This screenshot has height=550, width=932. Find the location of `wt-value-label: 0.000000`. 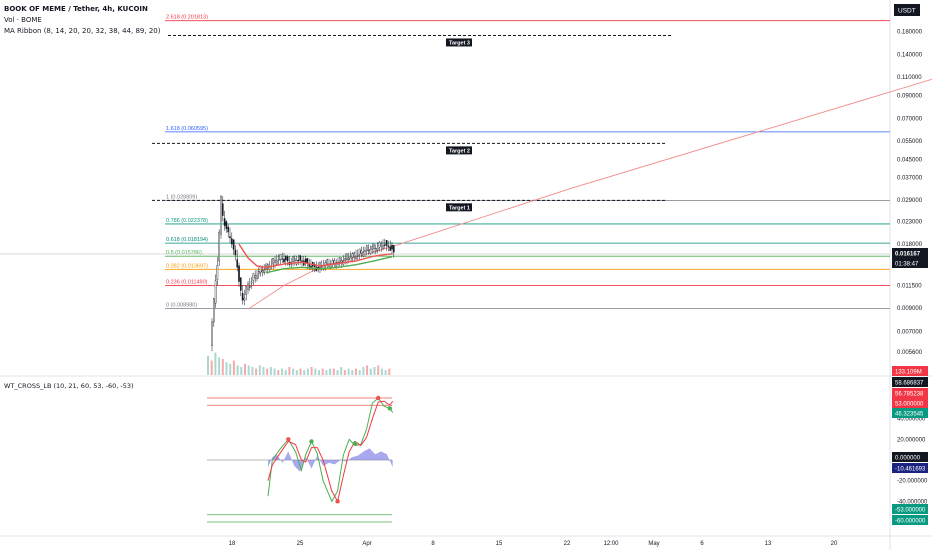

wt-value-label: 0.000000 is located at coordinates (908, 459).